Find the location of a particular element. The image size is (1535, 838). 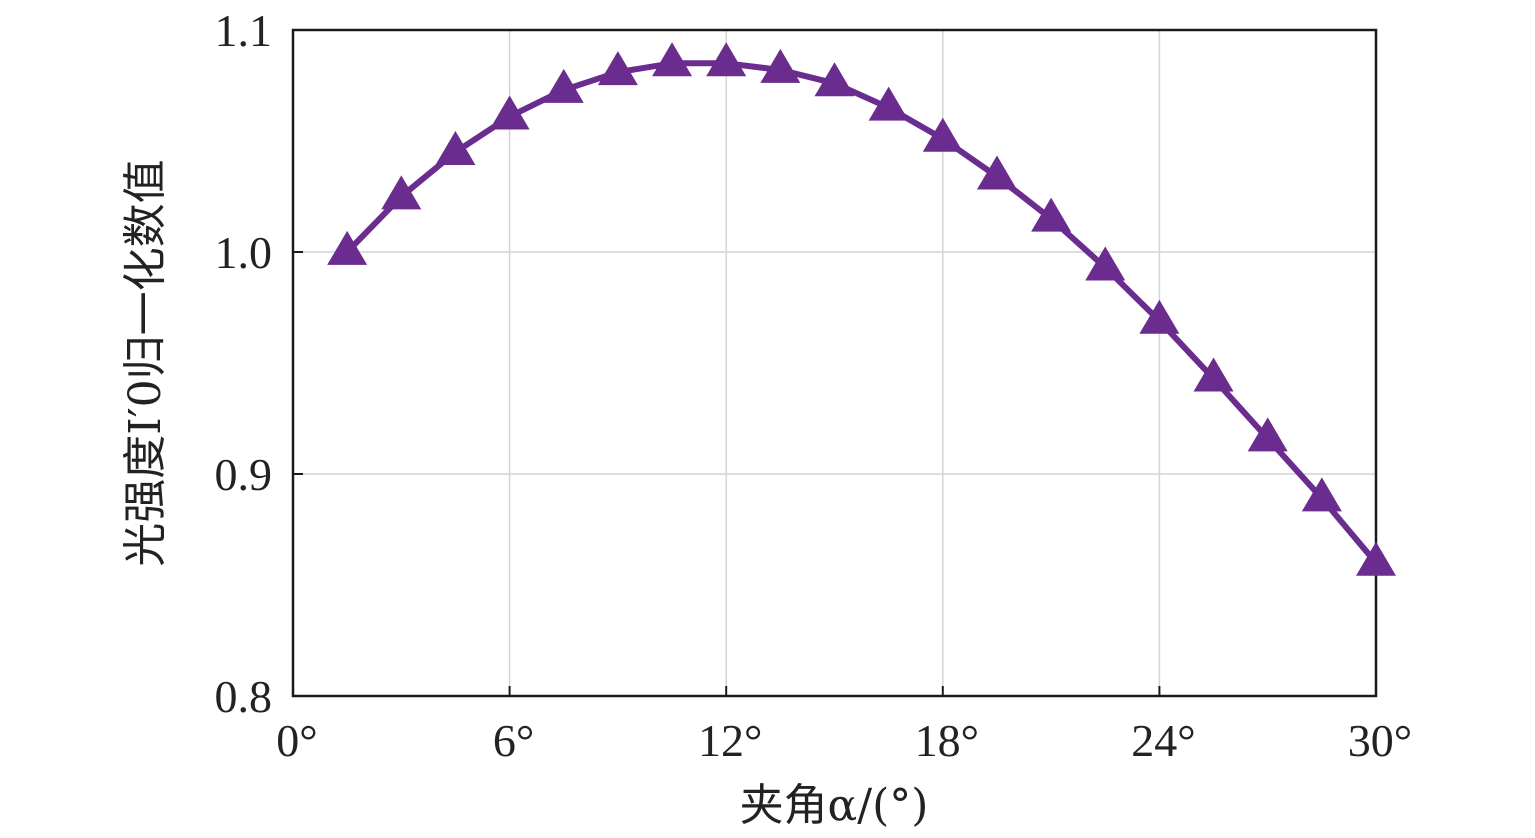

y-tick-label: 1.1 is located at coordinates (244, 30).